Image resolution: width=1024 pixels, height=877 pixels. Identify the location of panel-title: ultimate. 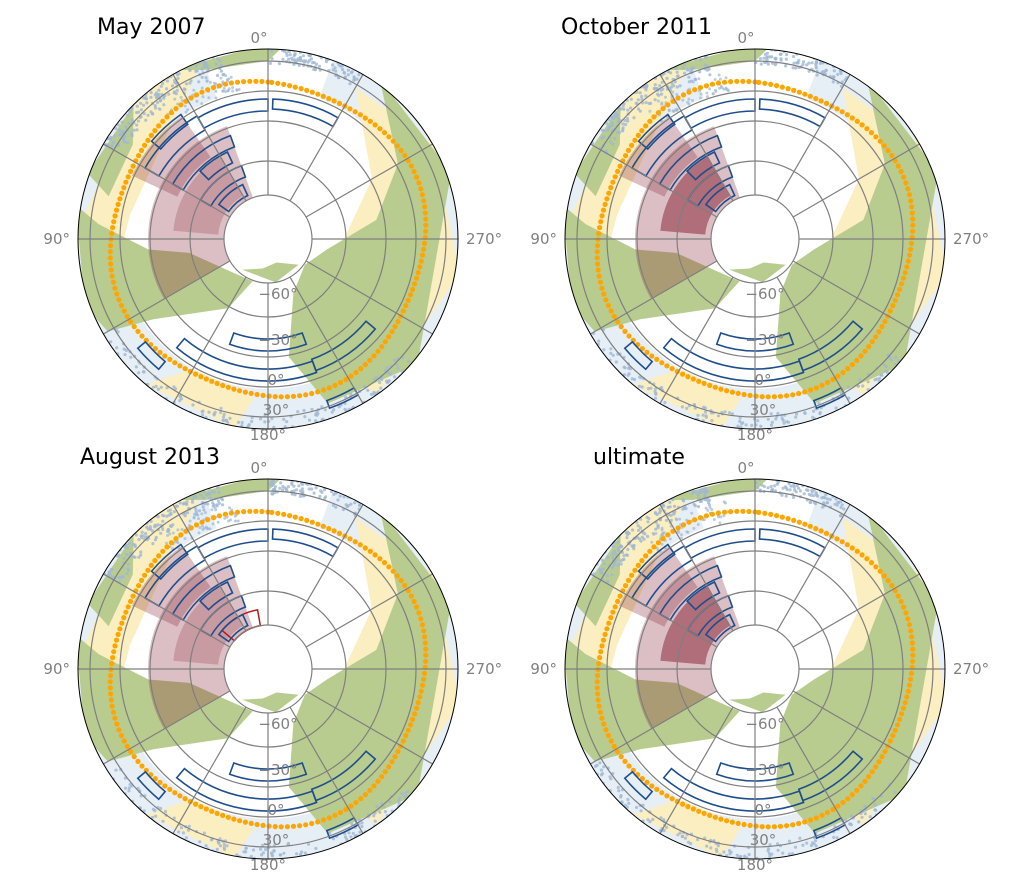
(639, 457).